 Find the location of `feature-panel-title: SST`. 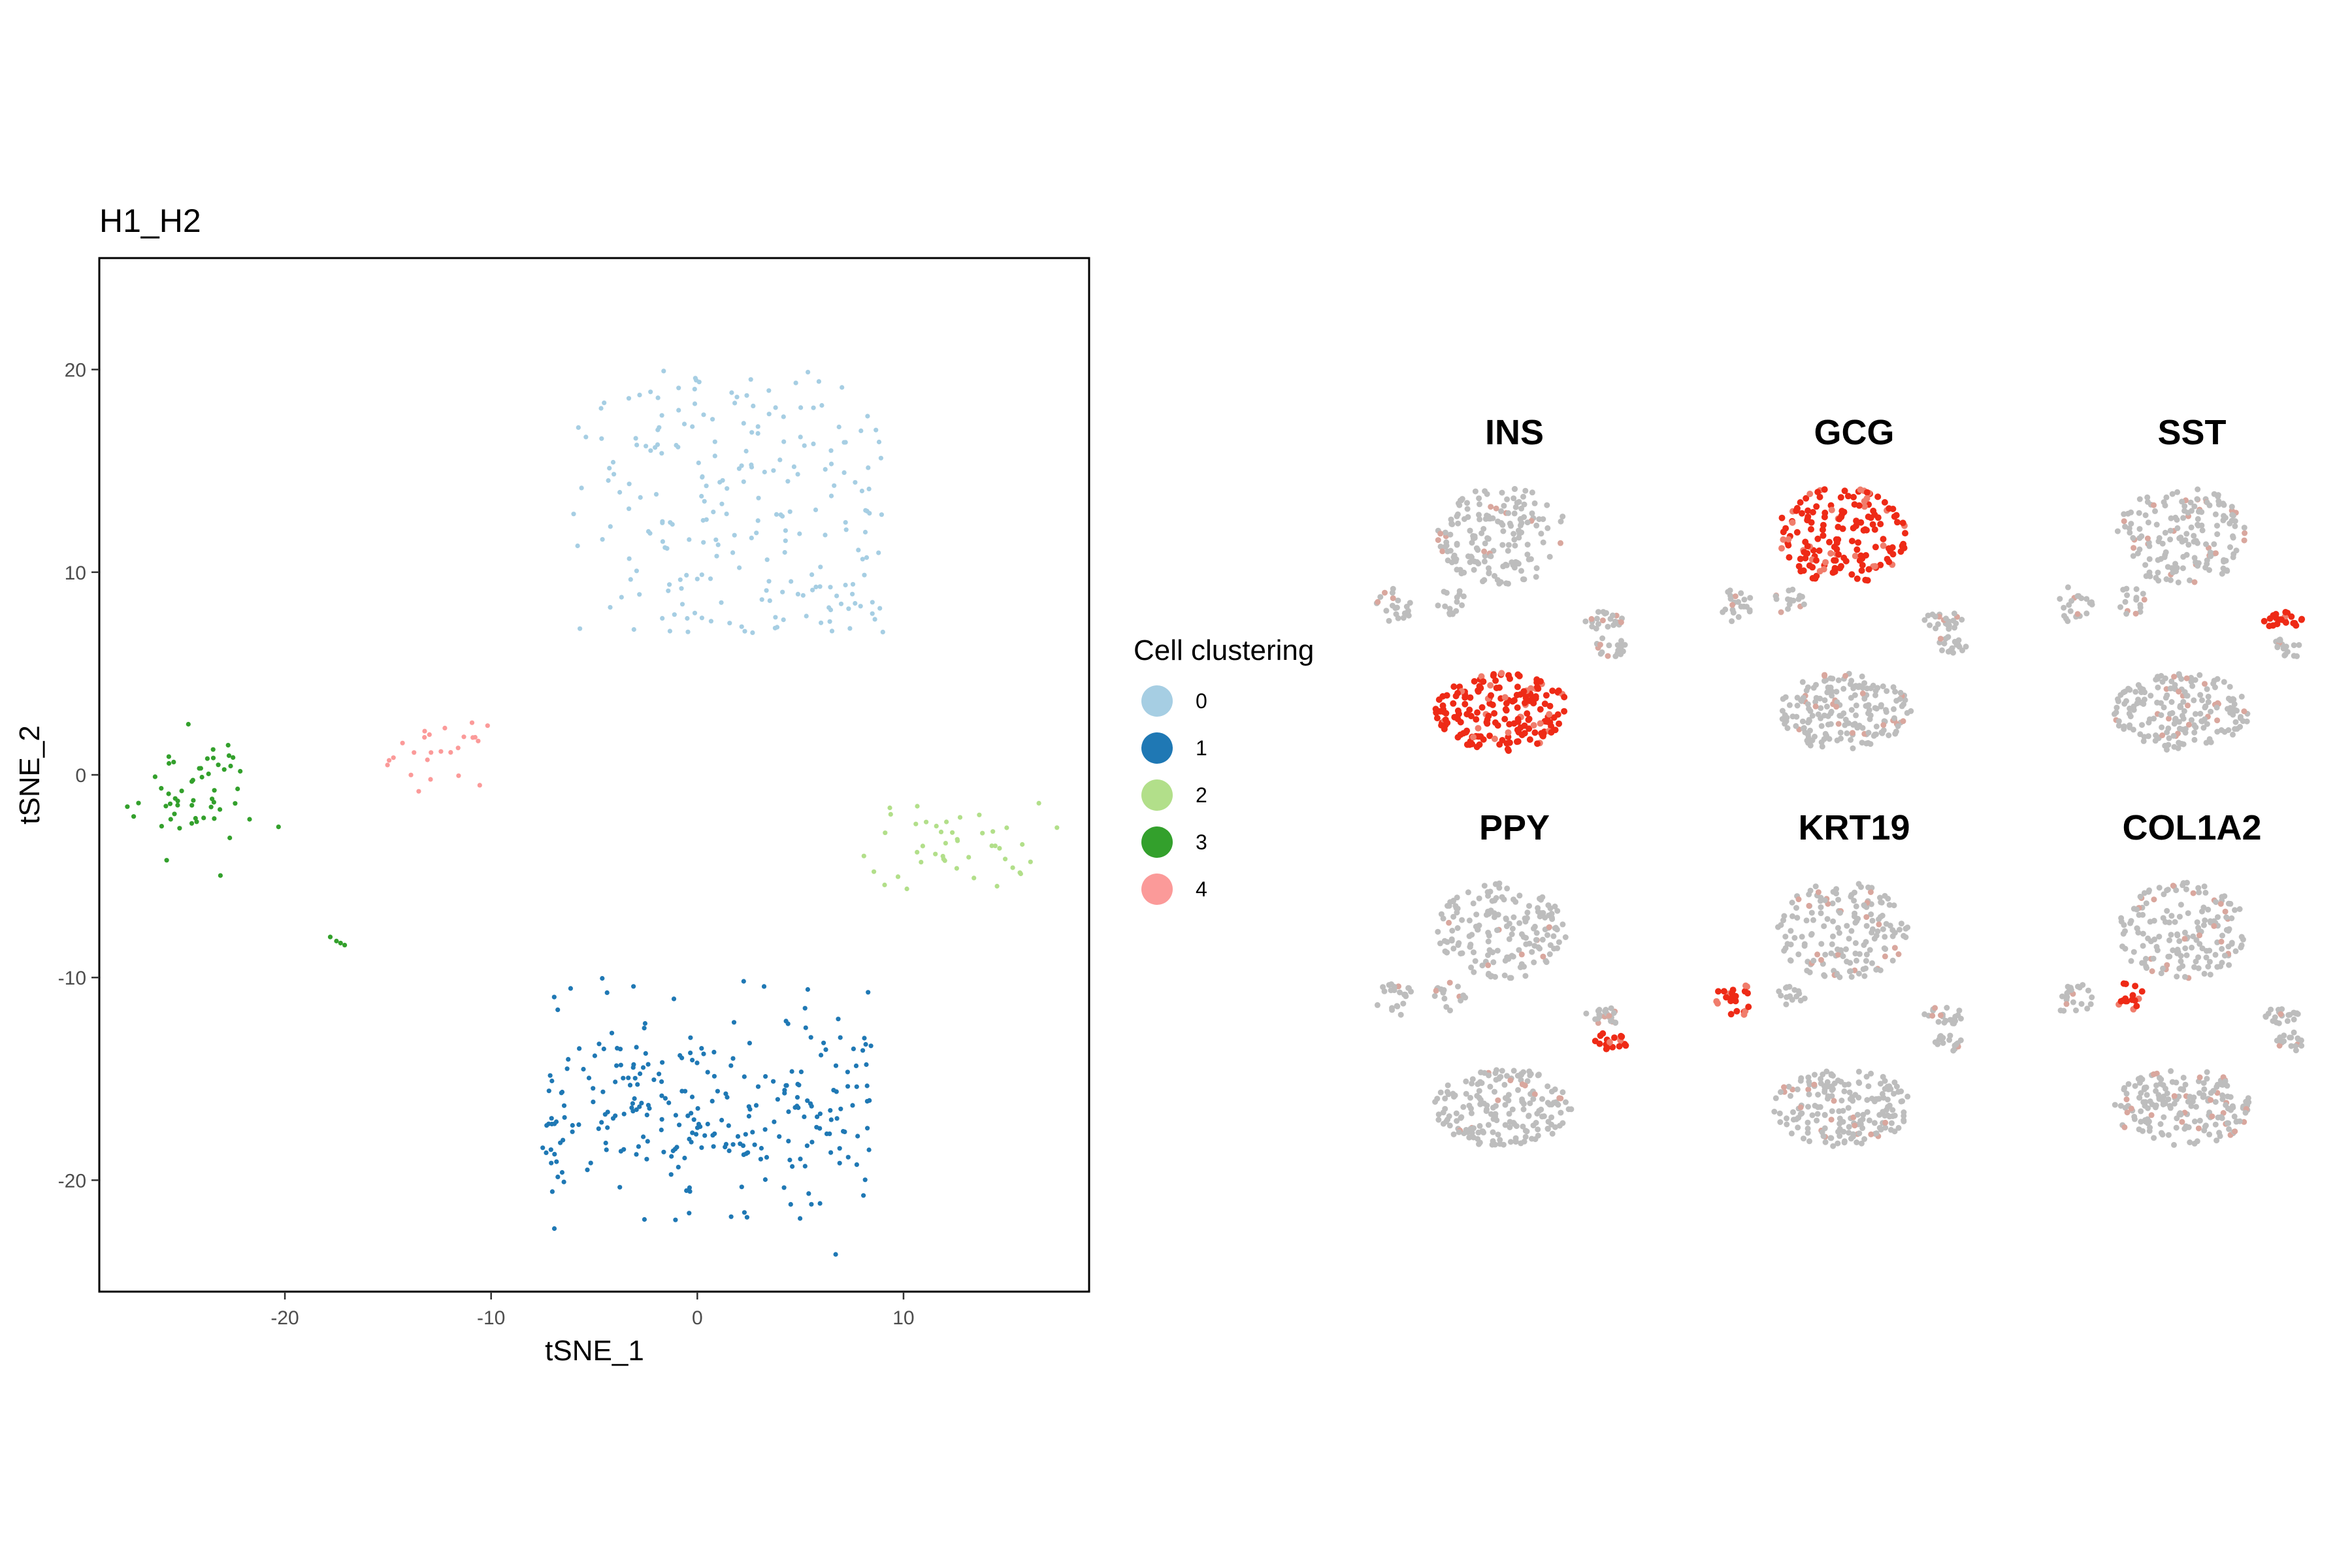

feature-panel-title: SST is located at coordinates (2191, 432).